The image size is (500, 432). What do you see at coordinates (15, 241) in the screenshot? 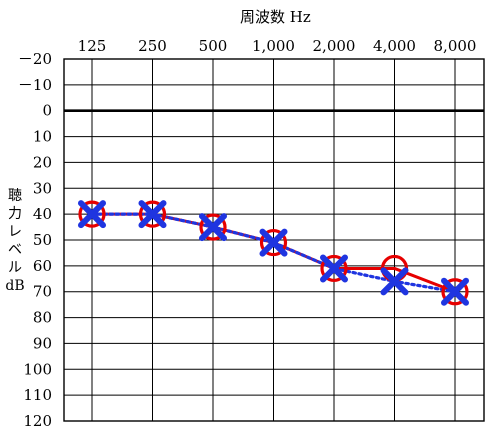
I see `y-axis-title: 聴力レベル dB` at bounding box center [15, 241].